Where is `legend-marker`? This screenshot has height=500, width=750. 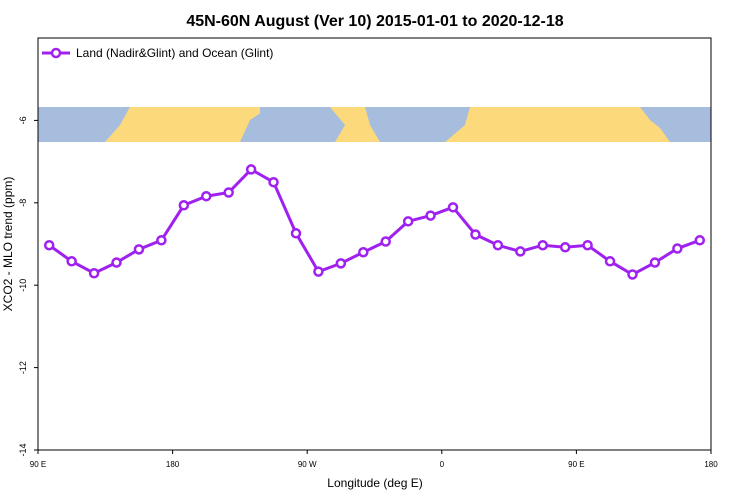 legend-marker is located at coordinates (56, 53).